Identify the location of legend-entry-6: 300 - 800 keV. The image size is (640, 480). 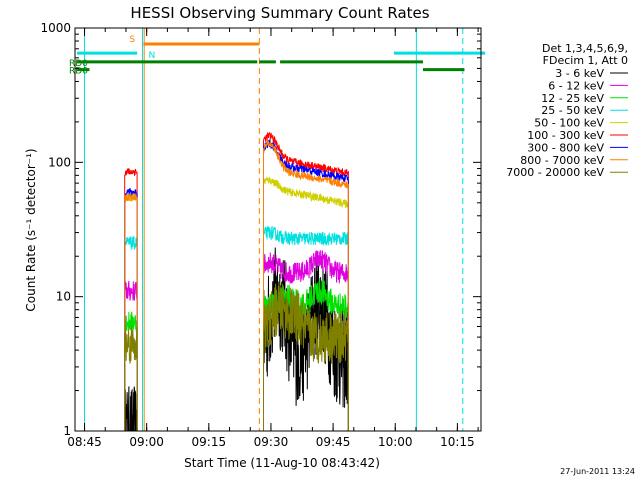
(565, 147).